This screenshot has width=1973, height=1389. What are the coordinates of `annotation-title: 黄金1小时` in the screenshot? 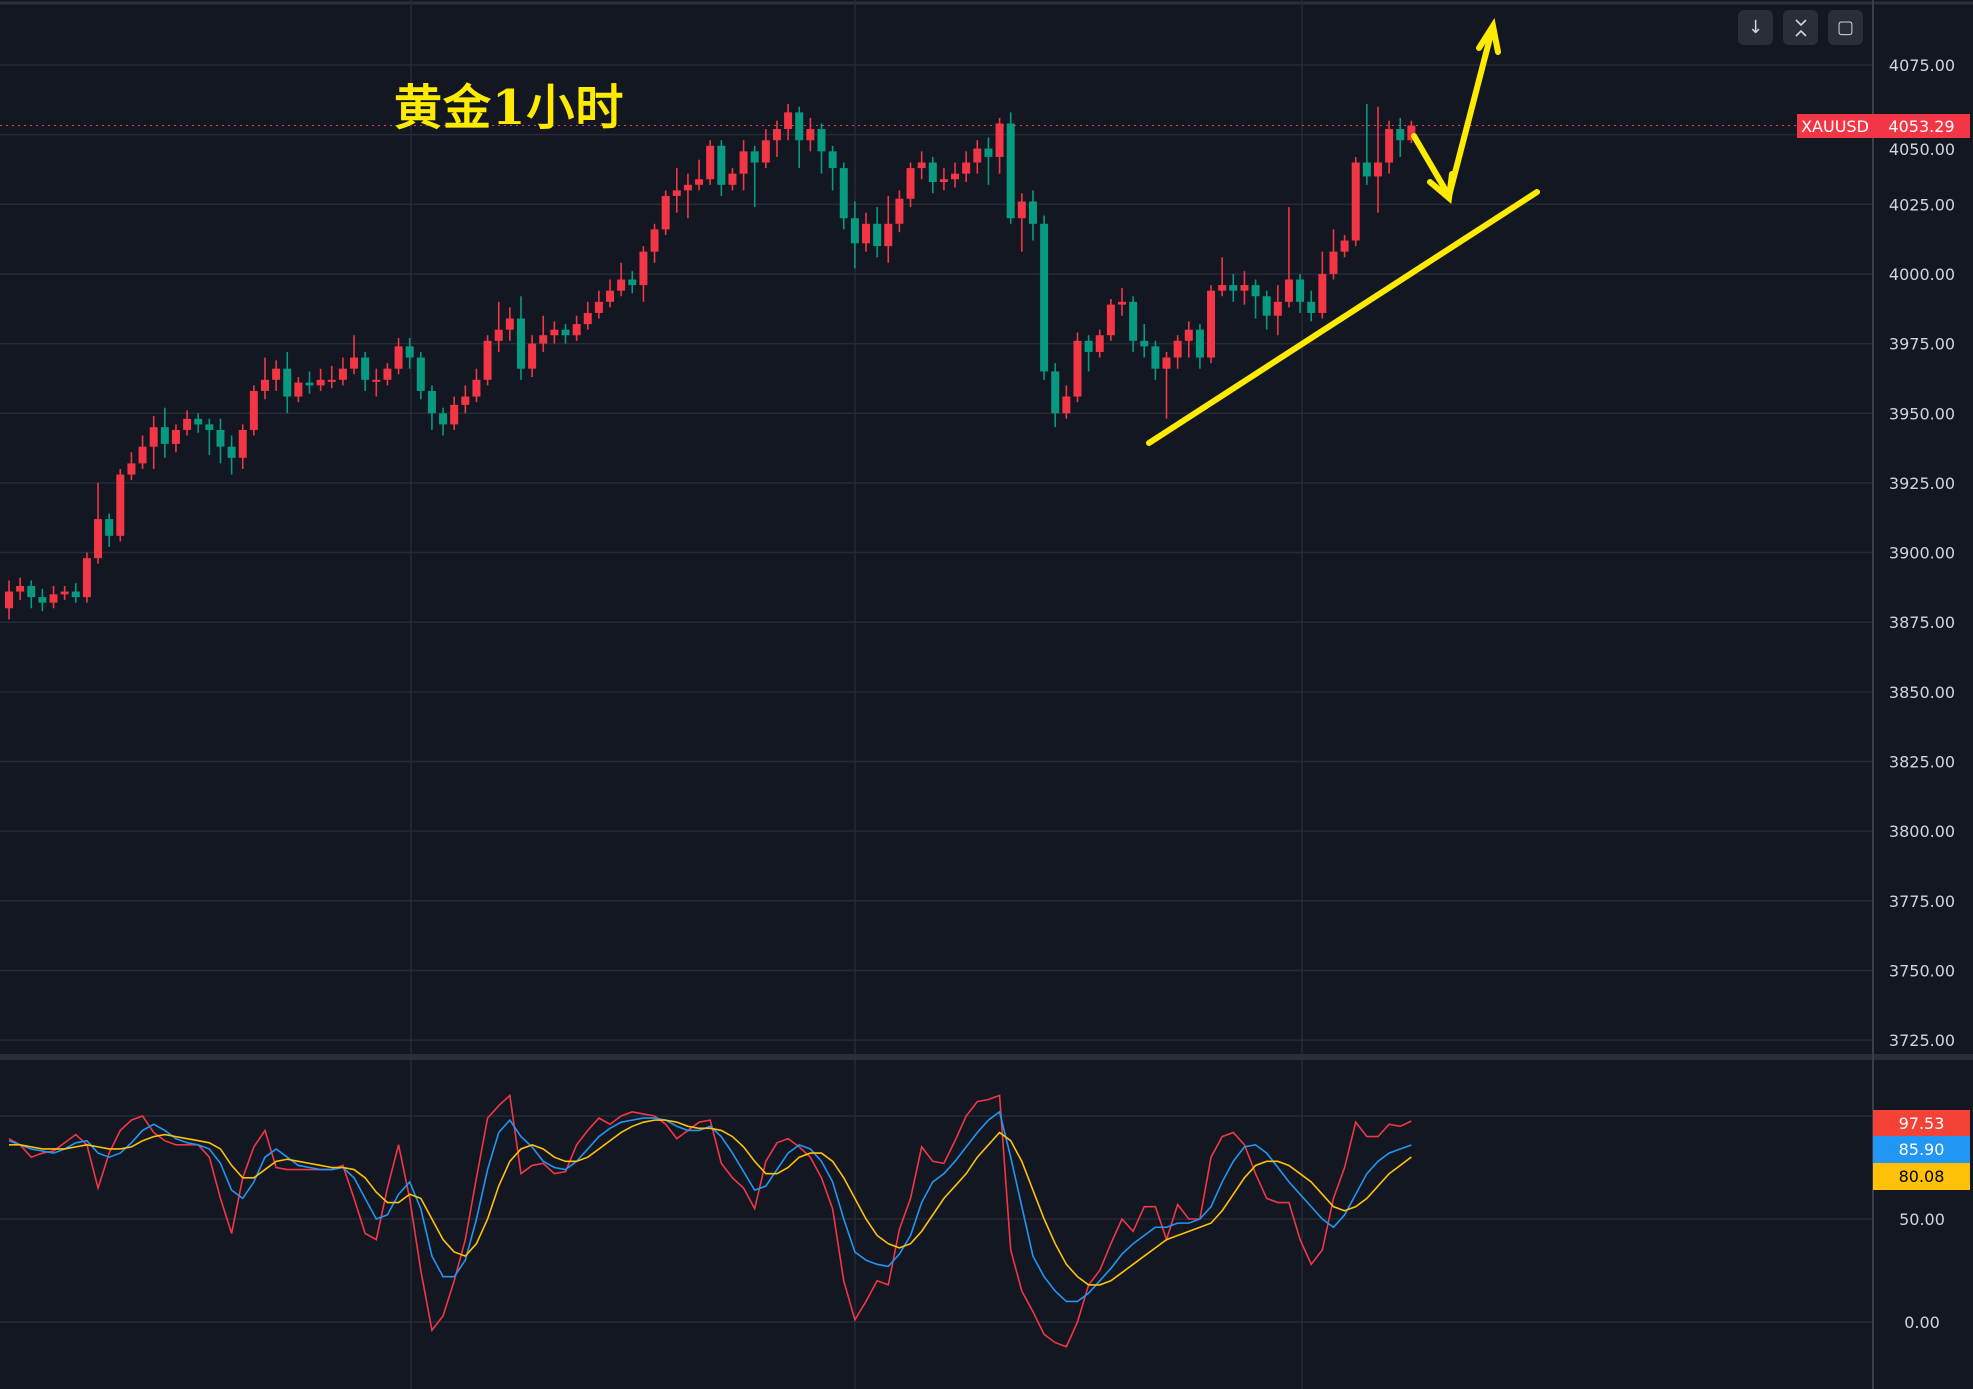 It's located at (509, 108).